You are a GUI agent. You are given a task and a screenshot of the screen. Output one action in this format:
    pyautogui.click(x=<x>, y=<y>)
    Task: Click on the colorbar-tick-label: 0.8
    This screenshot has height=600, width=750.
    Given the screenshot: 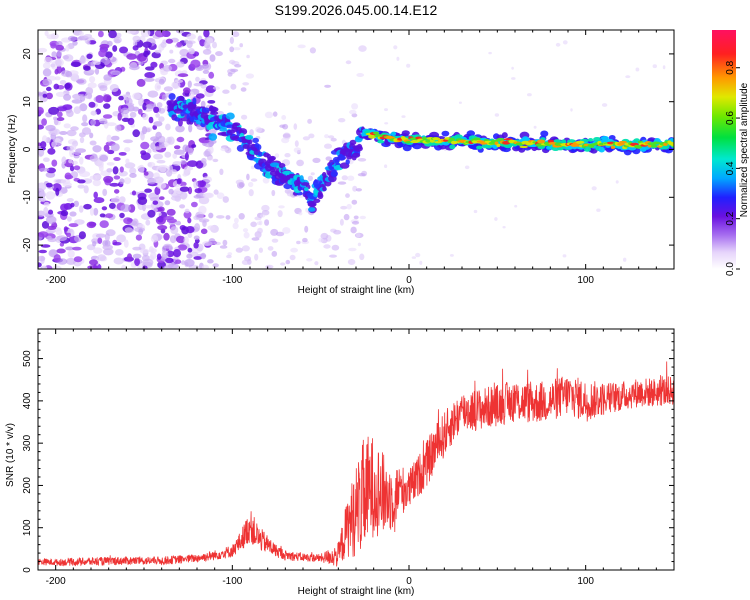 What is the action you would take?
    pyautogui.click(x=730, y=67)
    